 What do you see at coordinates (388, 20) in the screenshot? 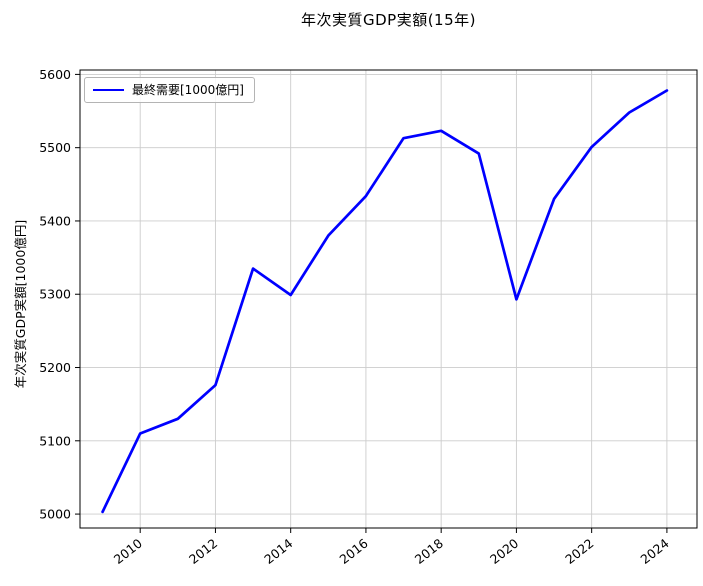
I see `chart-title: 年次実質GDP実額(15年)` at bounding box center [388, 20].